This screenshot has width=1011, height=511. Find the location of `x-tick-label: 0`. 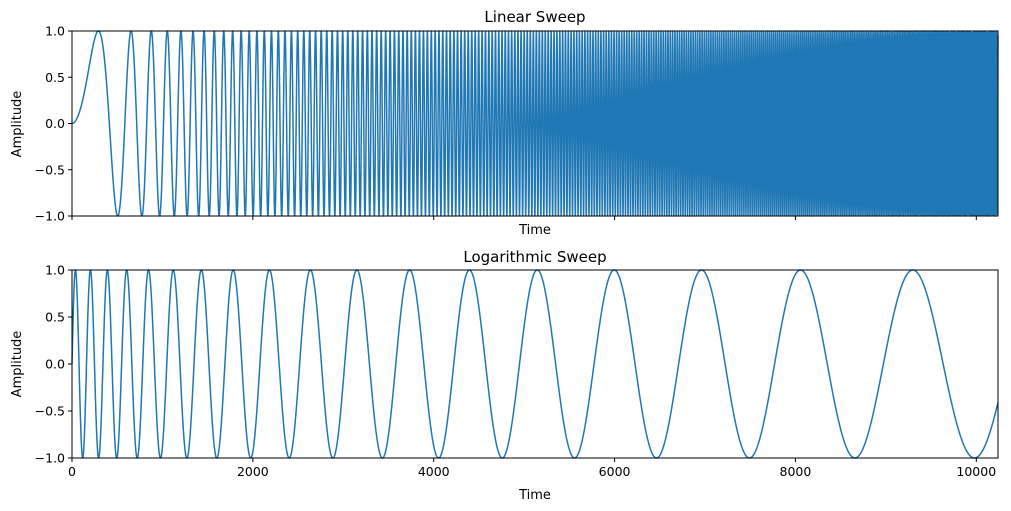

x-tick-label: 0 is located at coordinates (72, 471).